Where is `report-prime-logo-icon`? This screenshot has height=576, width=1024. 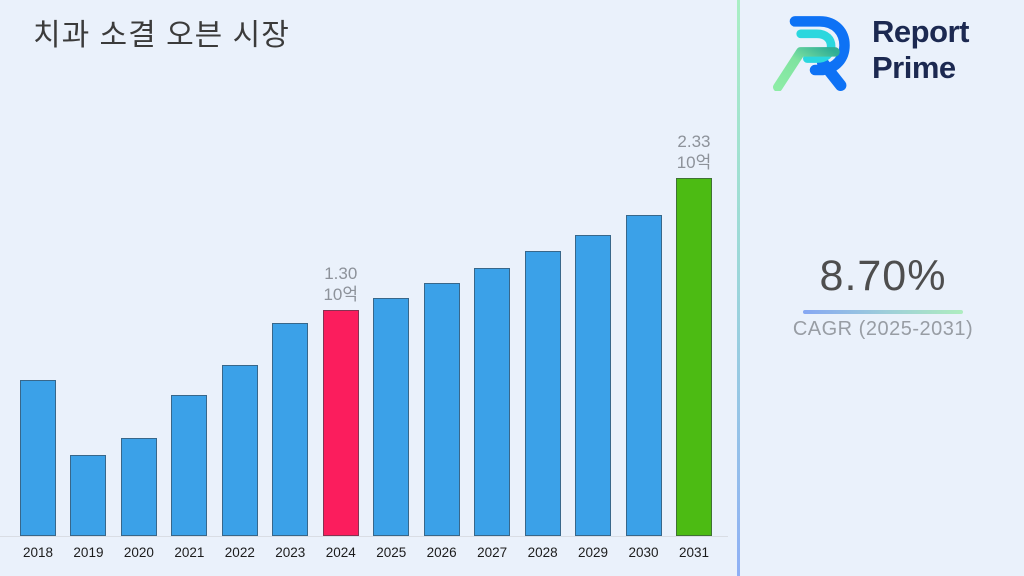 report-prime-logo-icon is located at coordinates (811, 53).